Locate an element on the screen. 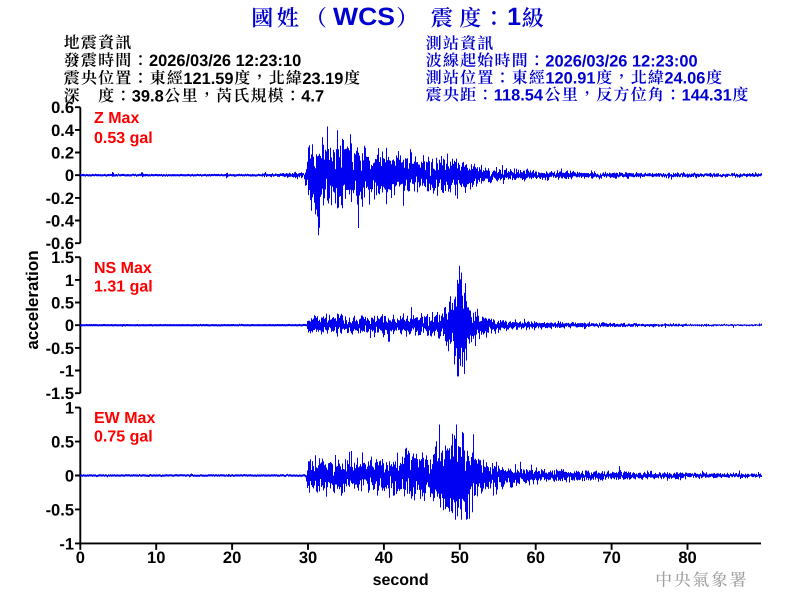 This screenshot has width=800, height=600. svg-text: 1.31 gal is located at coordinates (123, 287).